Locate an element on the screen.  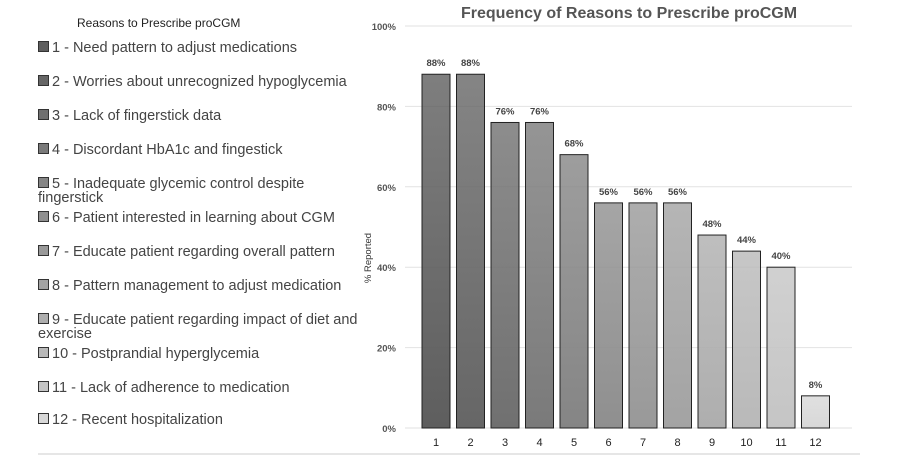
data-label: 8% is located at coordinates (816, 385).